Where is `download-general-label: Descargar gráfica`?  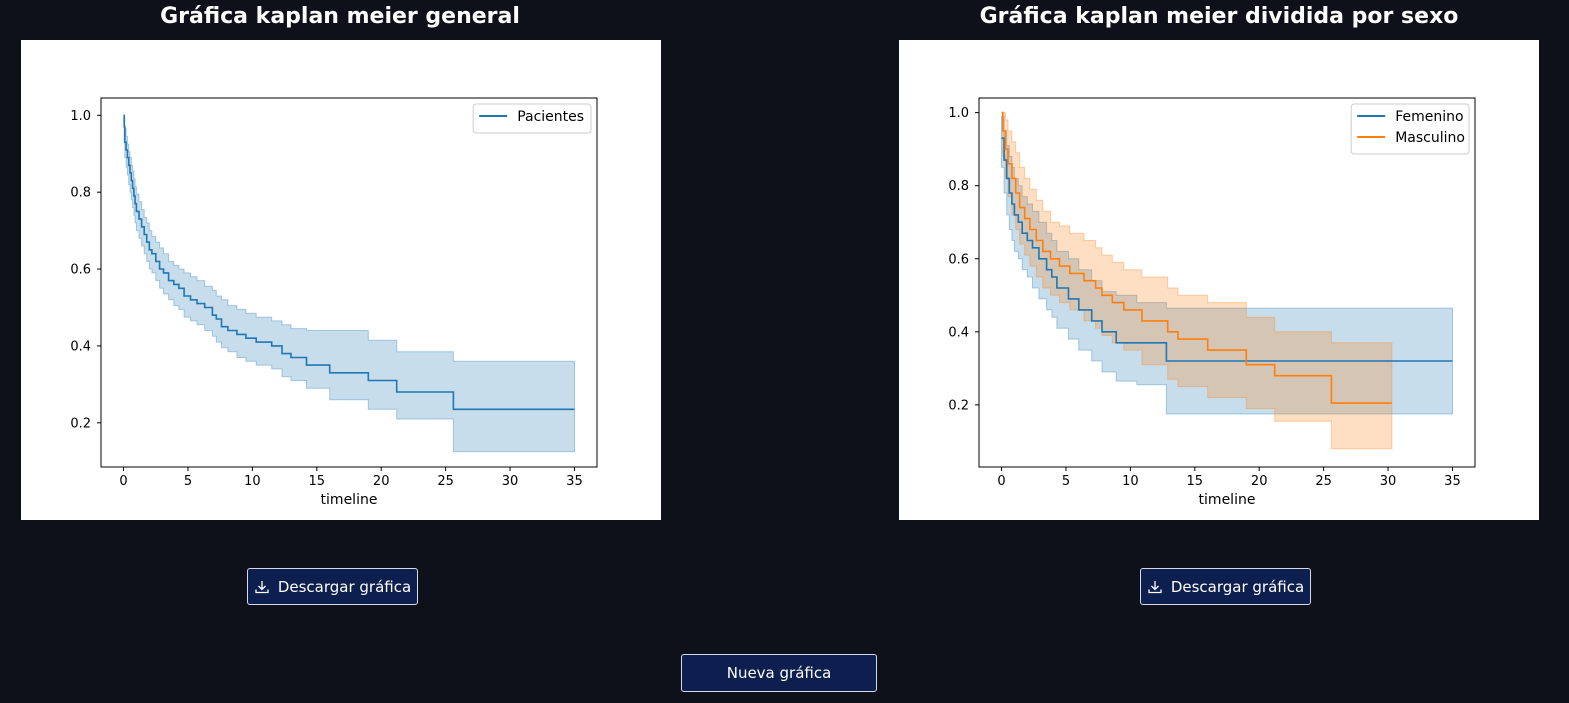
download-general-label: Descargar gráfica is located at coordinates (344, 586).